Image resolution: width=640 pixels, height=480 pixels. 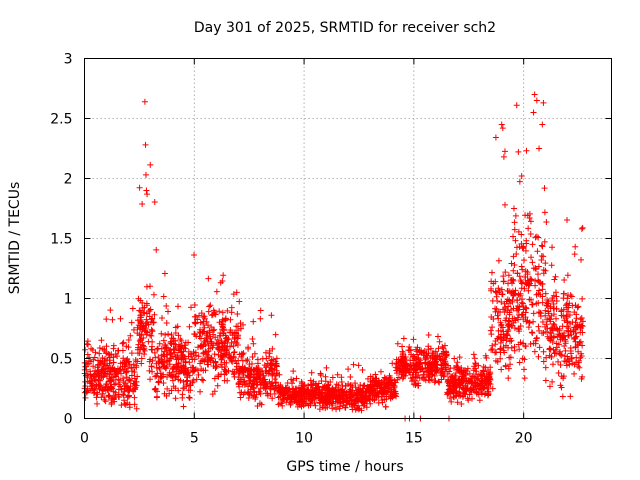 What do you see at coordinates (61, 240) in the screenshot?
I see `y-tick-labels: 0 0.5 1 1.5 2 2.5 3` at bounding box center [61, 240].